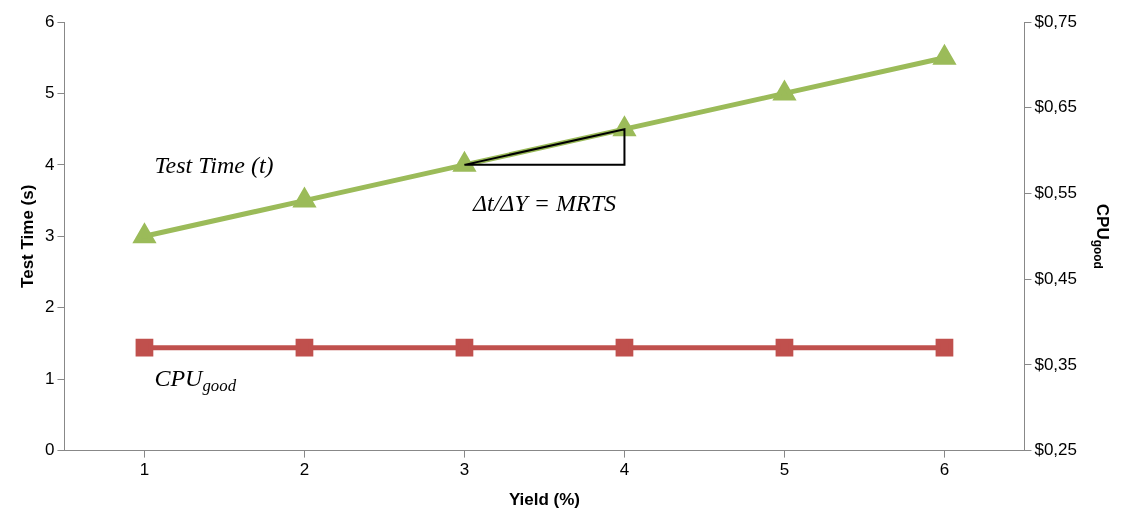 The height and width of the screenshot is (522, 1132). I want to click on y2-tick-label: $0,25, so click(1056, 450).